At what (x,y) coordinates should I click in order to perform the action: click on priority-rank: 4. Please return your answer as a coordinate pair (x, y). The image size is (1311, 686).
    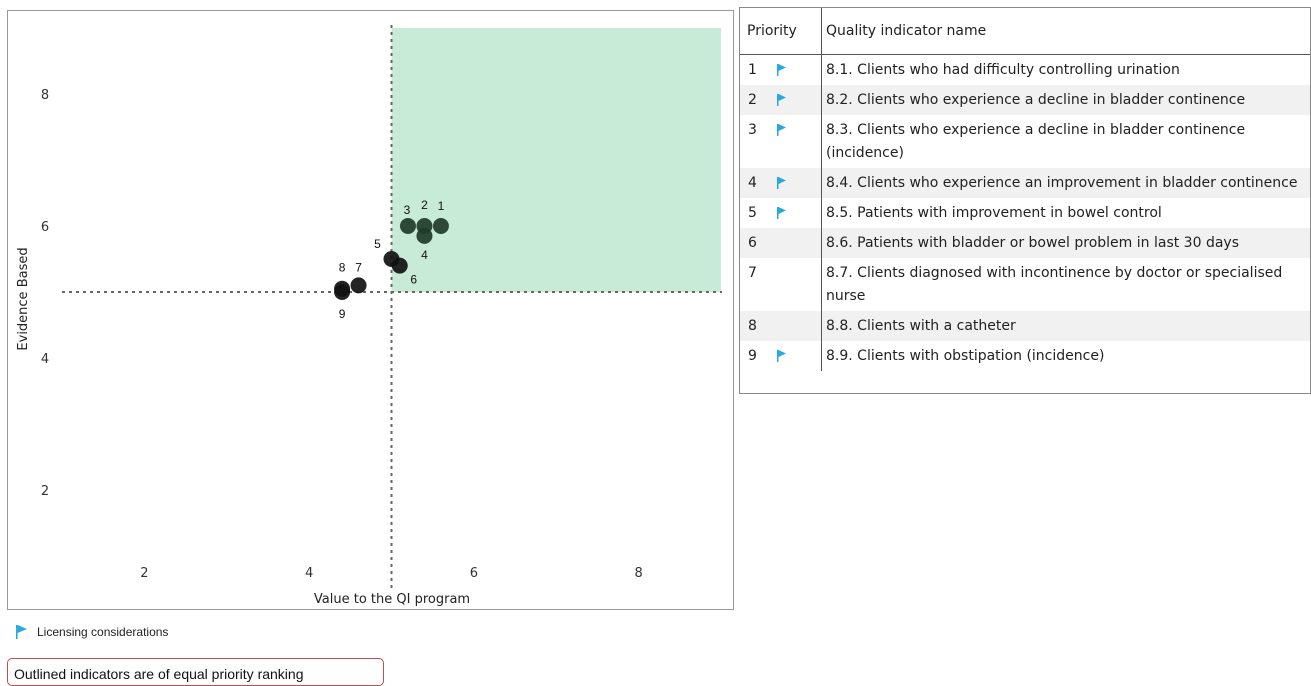
    Looking at the image, I should click on (752, 183).